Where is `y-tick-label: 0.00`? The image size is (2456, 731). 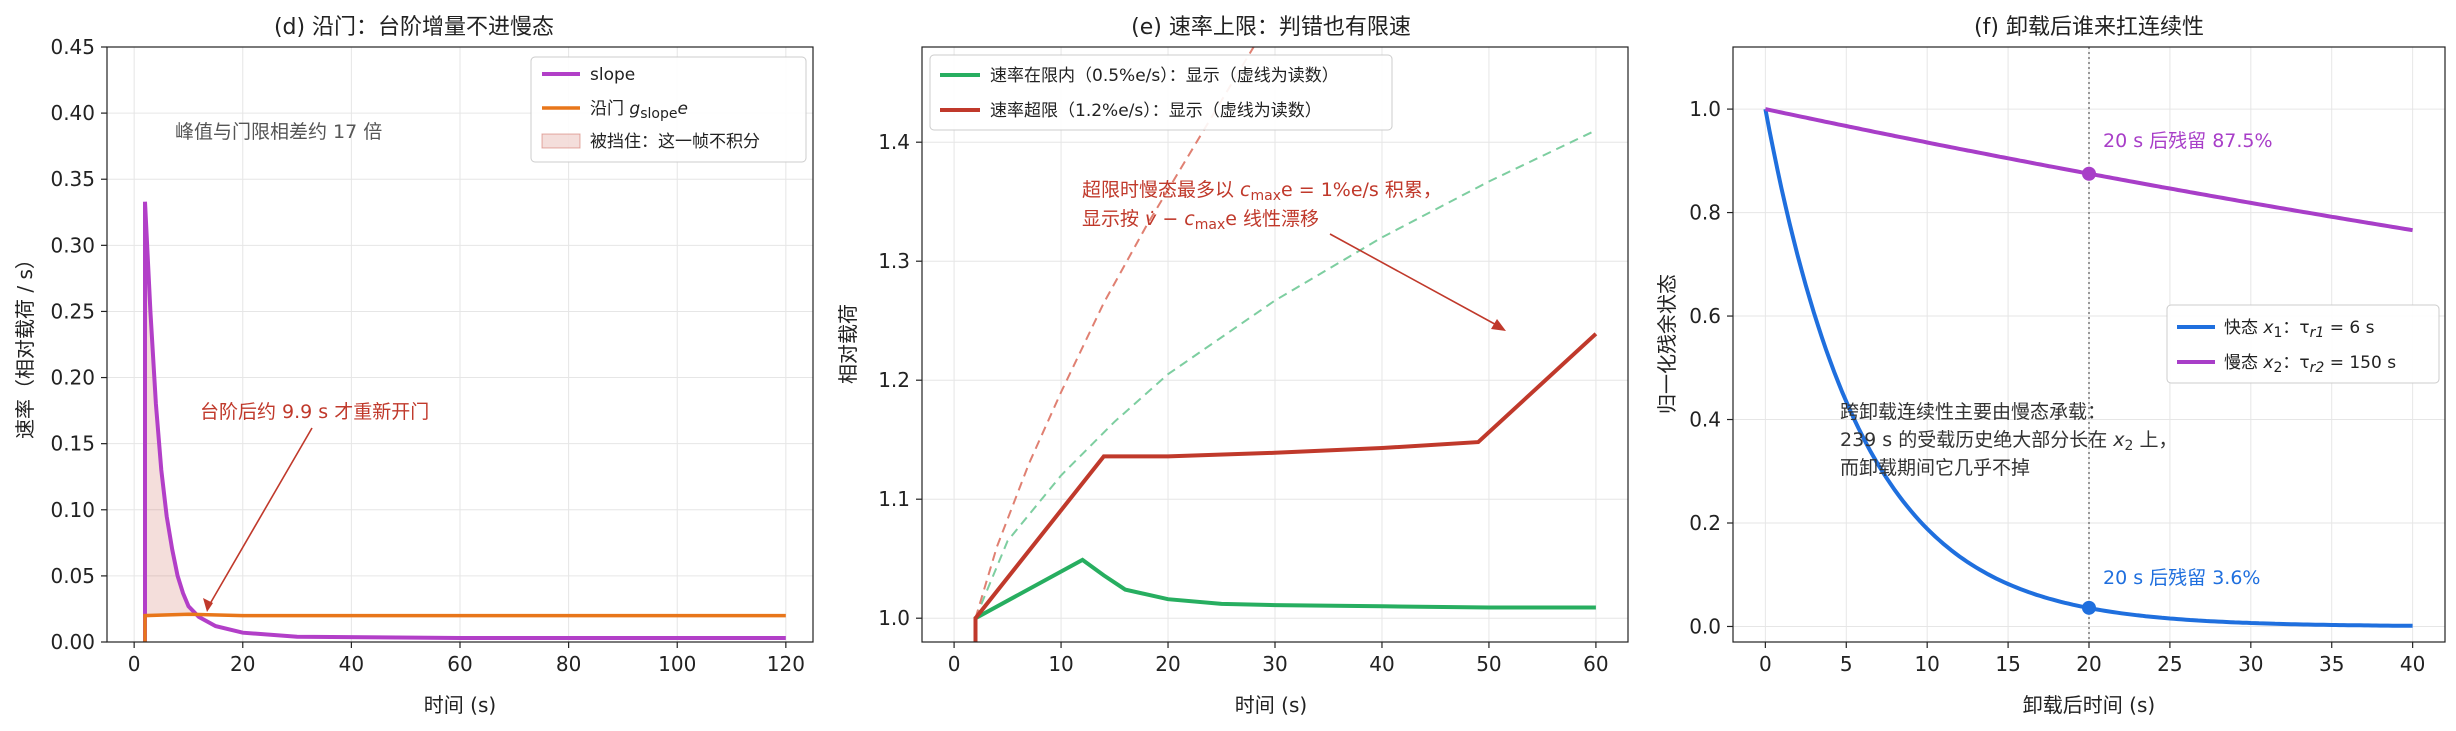
y-tick-label: 0.00 is located at coordinates (72, 642).